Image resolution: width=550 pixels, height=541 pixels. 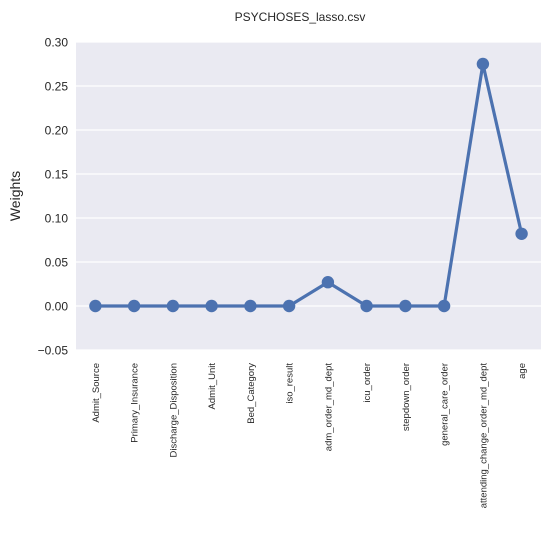 What do you see at coordinates (212, 386) in the screenshot?
I see `x-tick-label: Admit_Unit` at bounding box center [212, 386].